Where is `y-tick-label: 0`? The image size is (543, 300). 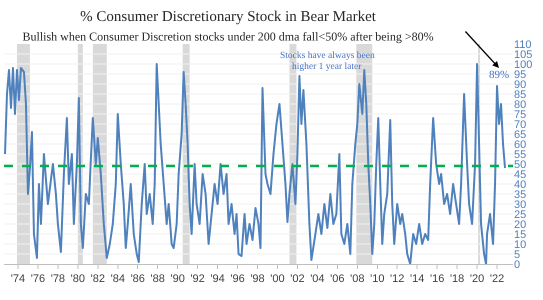 y-tick-label: 0 is located at coordinates (517, 264).